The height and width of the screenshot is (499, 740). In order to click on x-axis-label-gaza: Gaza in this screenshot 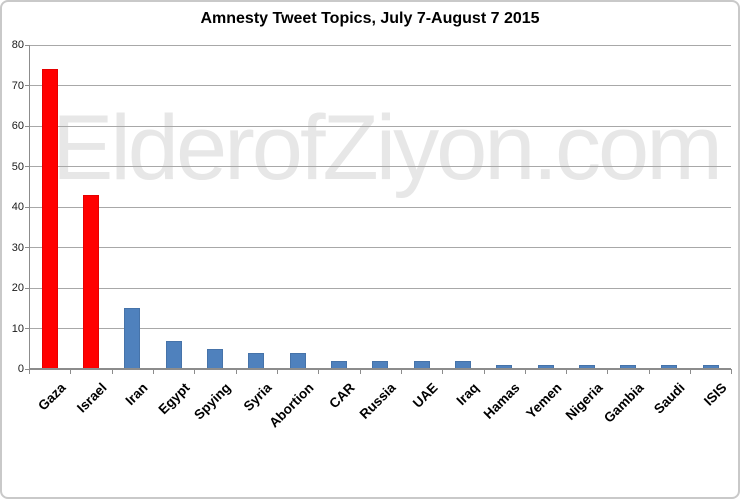, I will do `click(51, 397)`.